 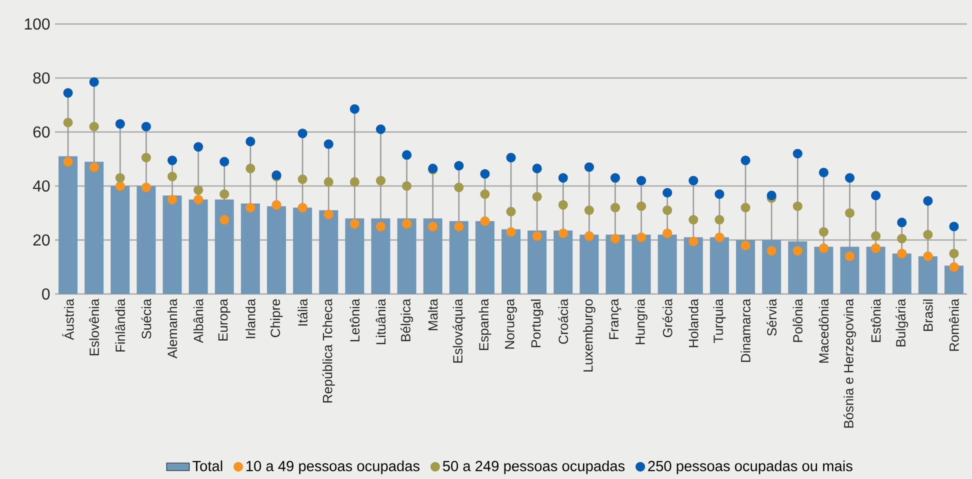 What do you see at coordinates (41, 186) in the screenshot?
I see `y-tick-label: 40` at bounding box center [41, 186].